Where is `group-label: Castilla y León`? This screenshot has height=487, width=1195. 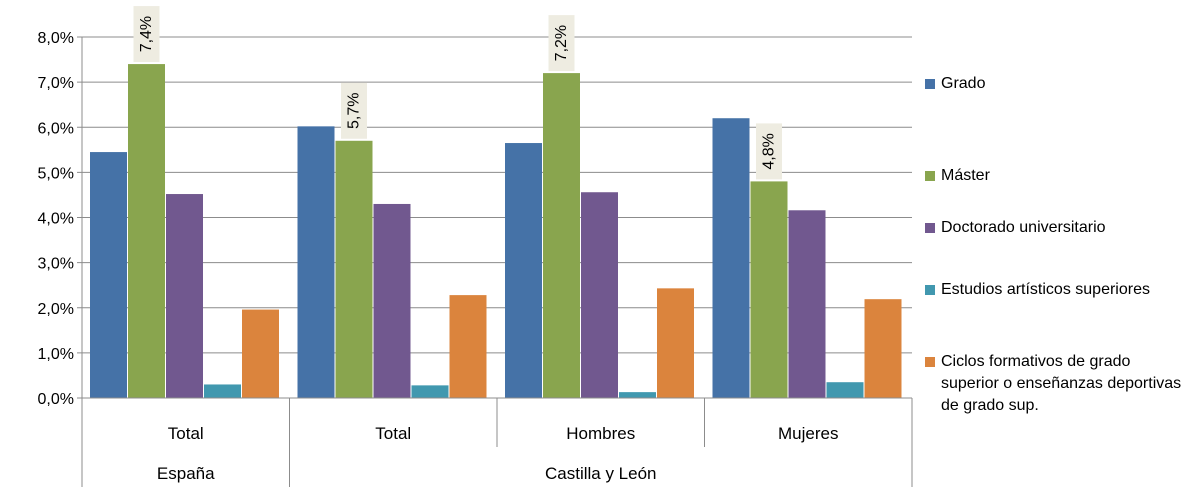
group-label: Castilla y León is located at coordinates (601, 473).